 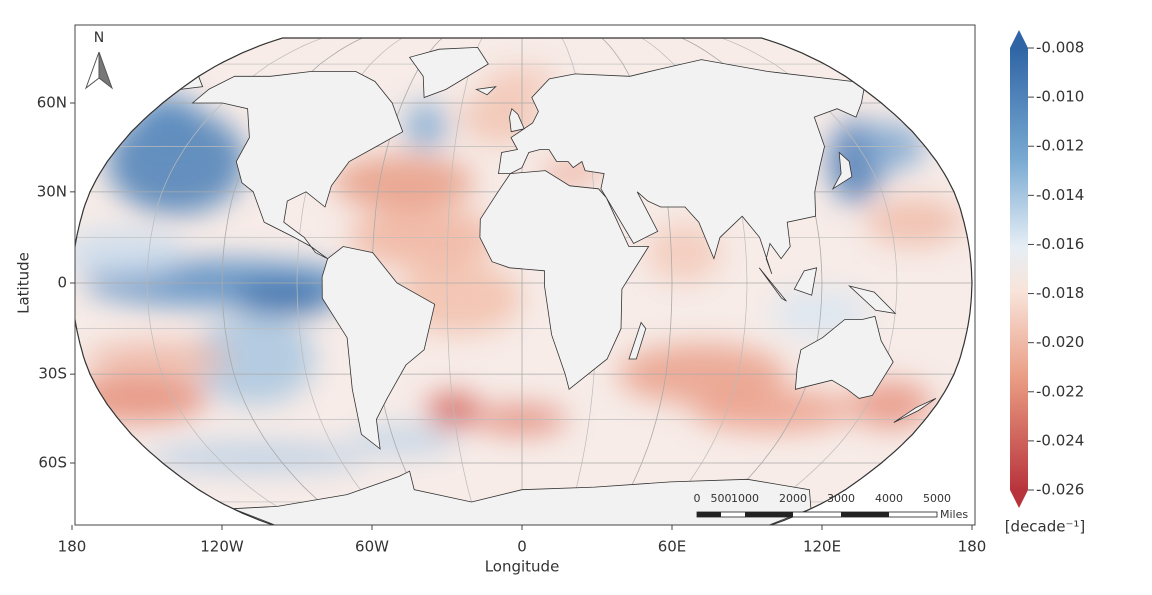 What do you see at coordinates (24, 283) in the screenshot?
I see `y-axis-label: Latitude` at bounding box center [24, 283].